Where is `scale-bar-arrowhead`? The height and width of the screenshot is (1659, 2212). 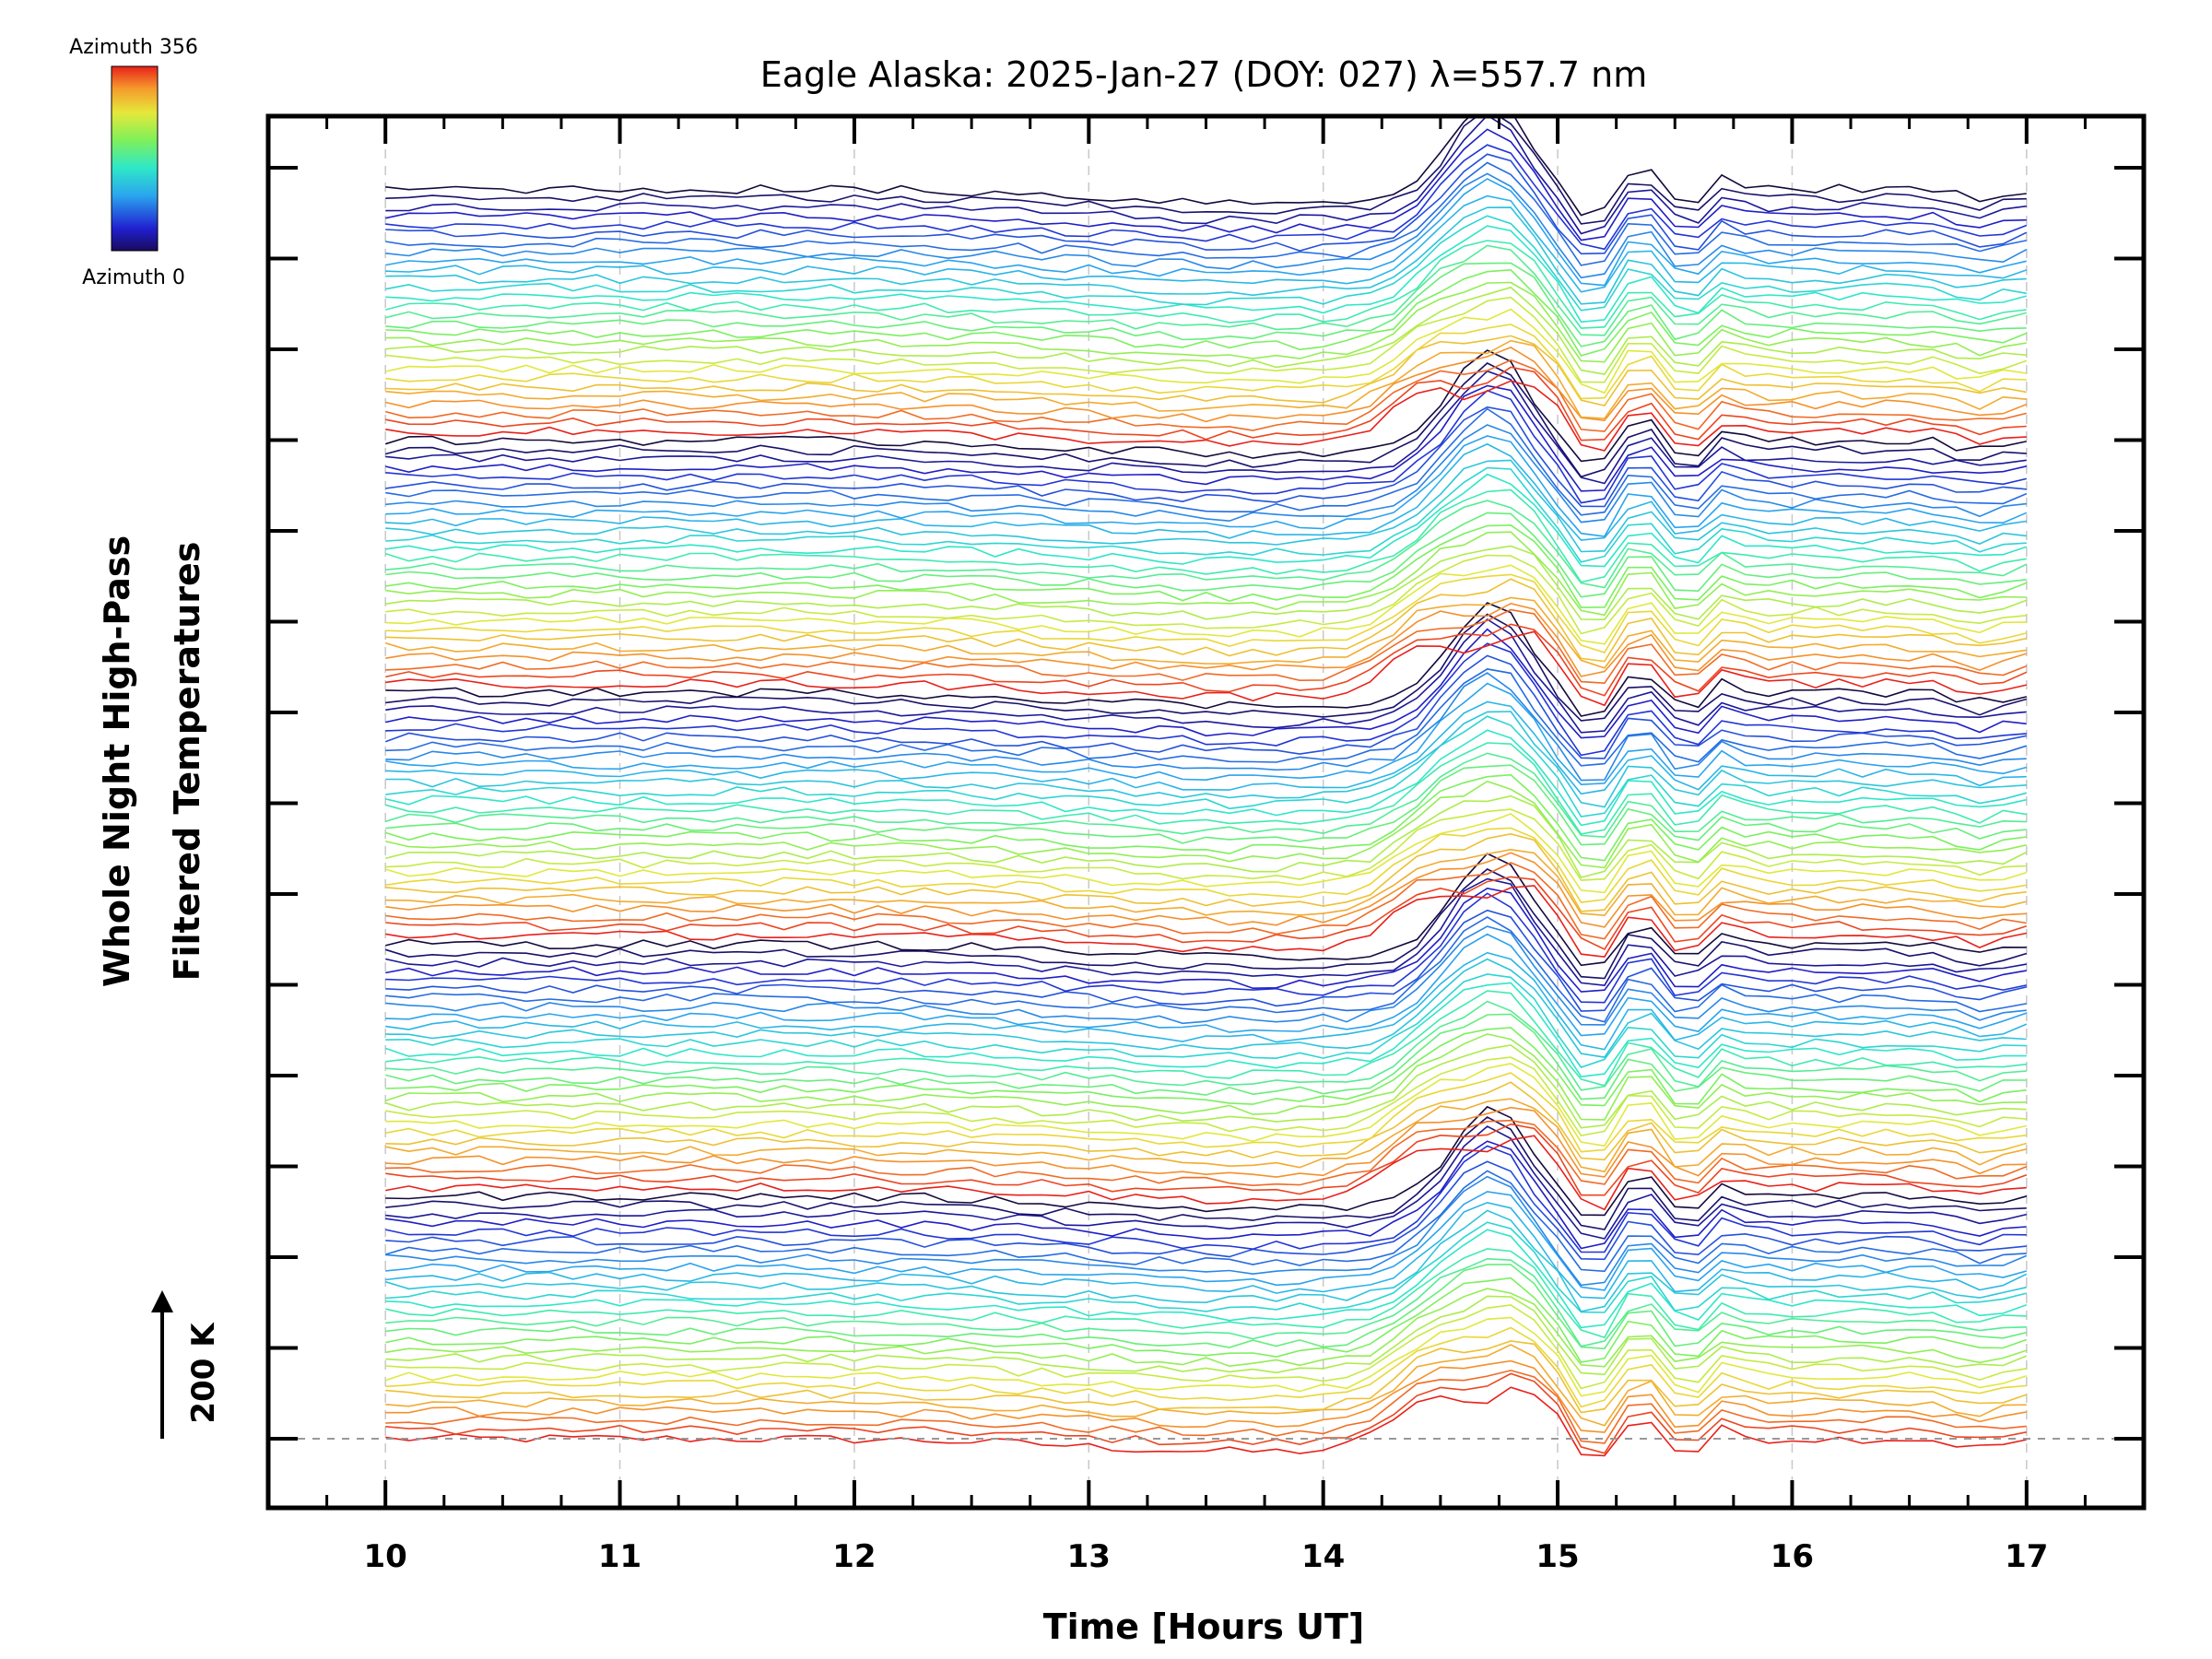
scale-bar-arrowhead is located at coordinates (162, 1301).